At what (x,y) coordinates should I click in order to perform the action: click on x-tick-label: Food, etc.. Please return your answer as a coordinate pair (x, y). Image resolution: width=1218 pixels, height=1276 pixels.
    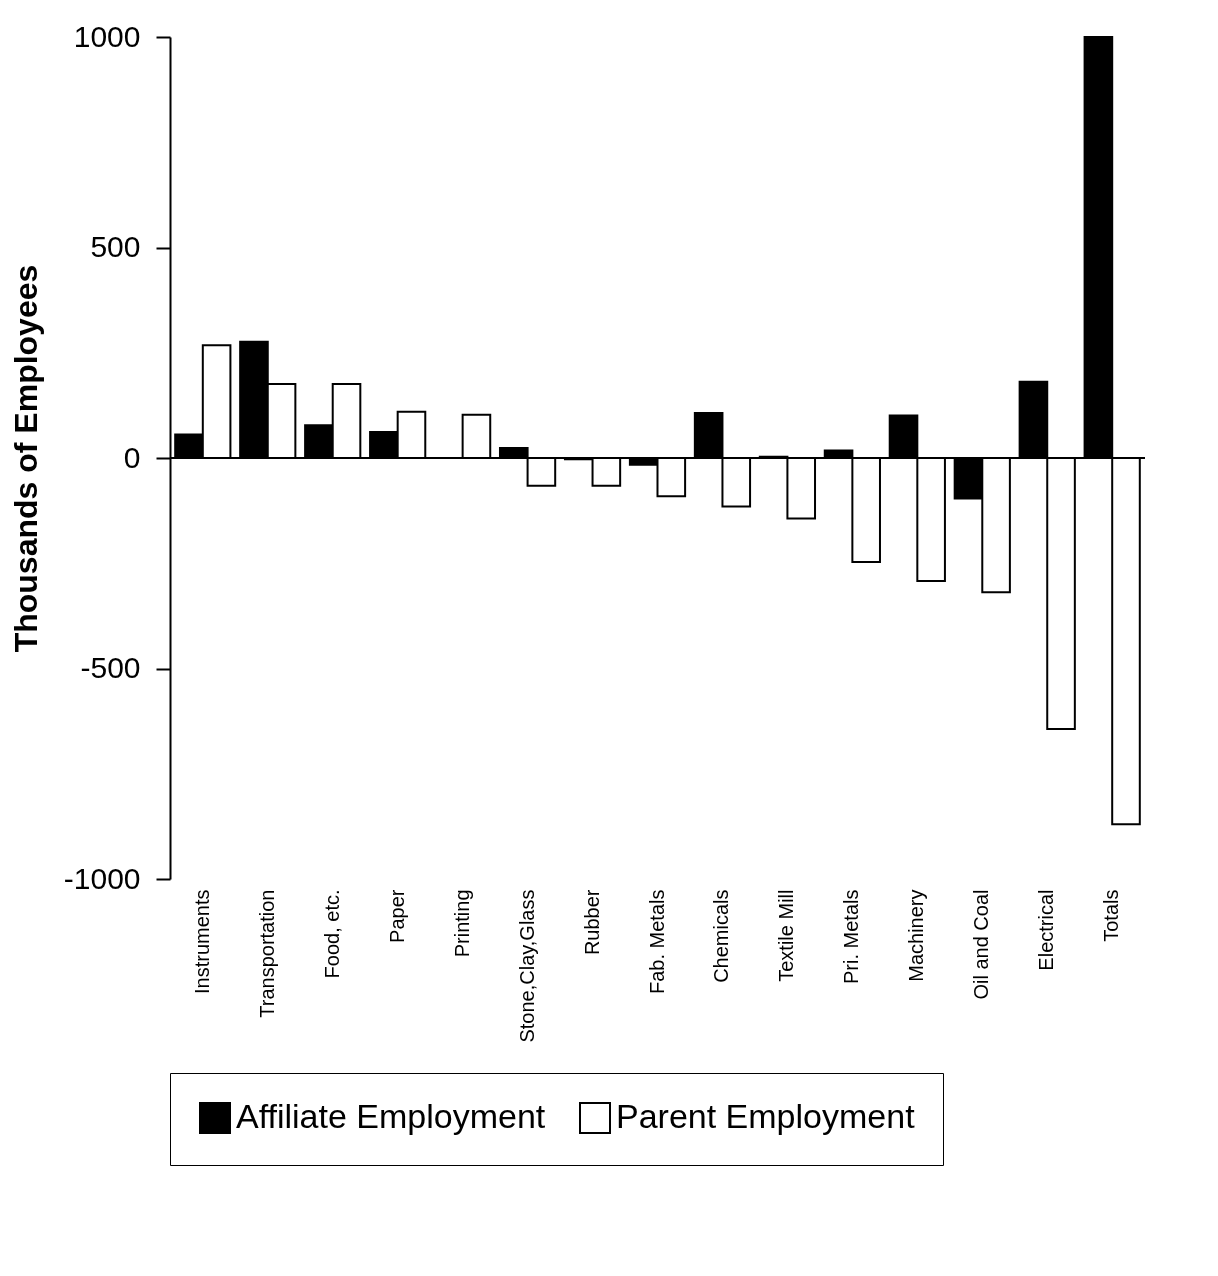
    Looking at the image, I should click on (331, 934).